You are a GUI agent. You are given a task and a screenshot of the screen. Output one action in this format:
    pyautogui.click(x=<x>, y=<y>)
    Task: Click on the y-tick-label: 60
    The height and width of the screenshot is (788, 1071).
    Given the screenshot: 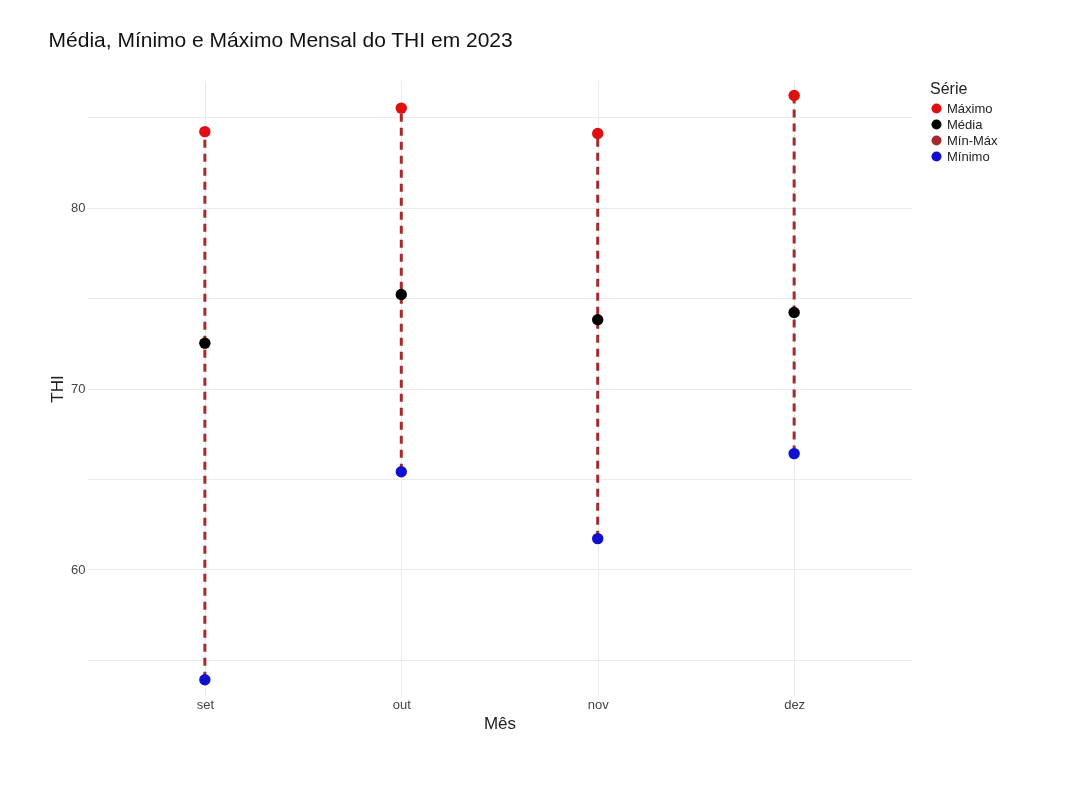 What is the action you would take?
    pyautogui.click(x=78, y=569)
    